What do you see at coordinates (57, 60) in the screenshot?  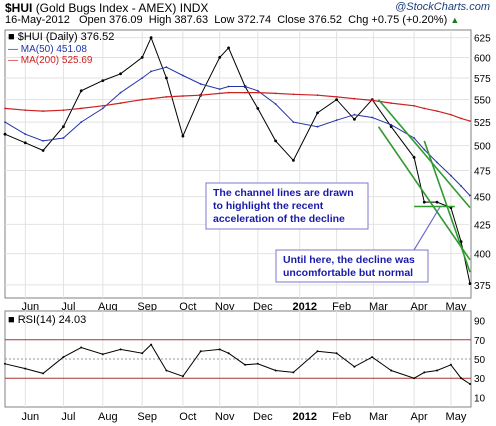 I see `ma200-legend-text: MA(200) 525.69` at bounding box center [57, 60].